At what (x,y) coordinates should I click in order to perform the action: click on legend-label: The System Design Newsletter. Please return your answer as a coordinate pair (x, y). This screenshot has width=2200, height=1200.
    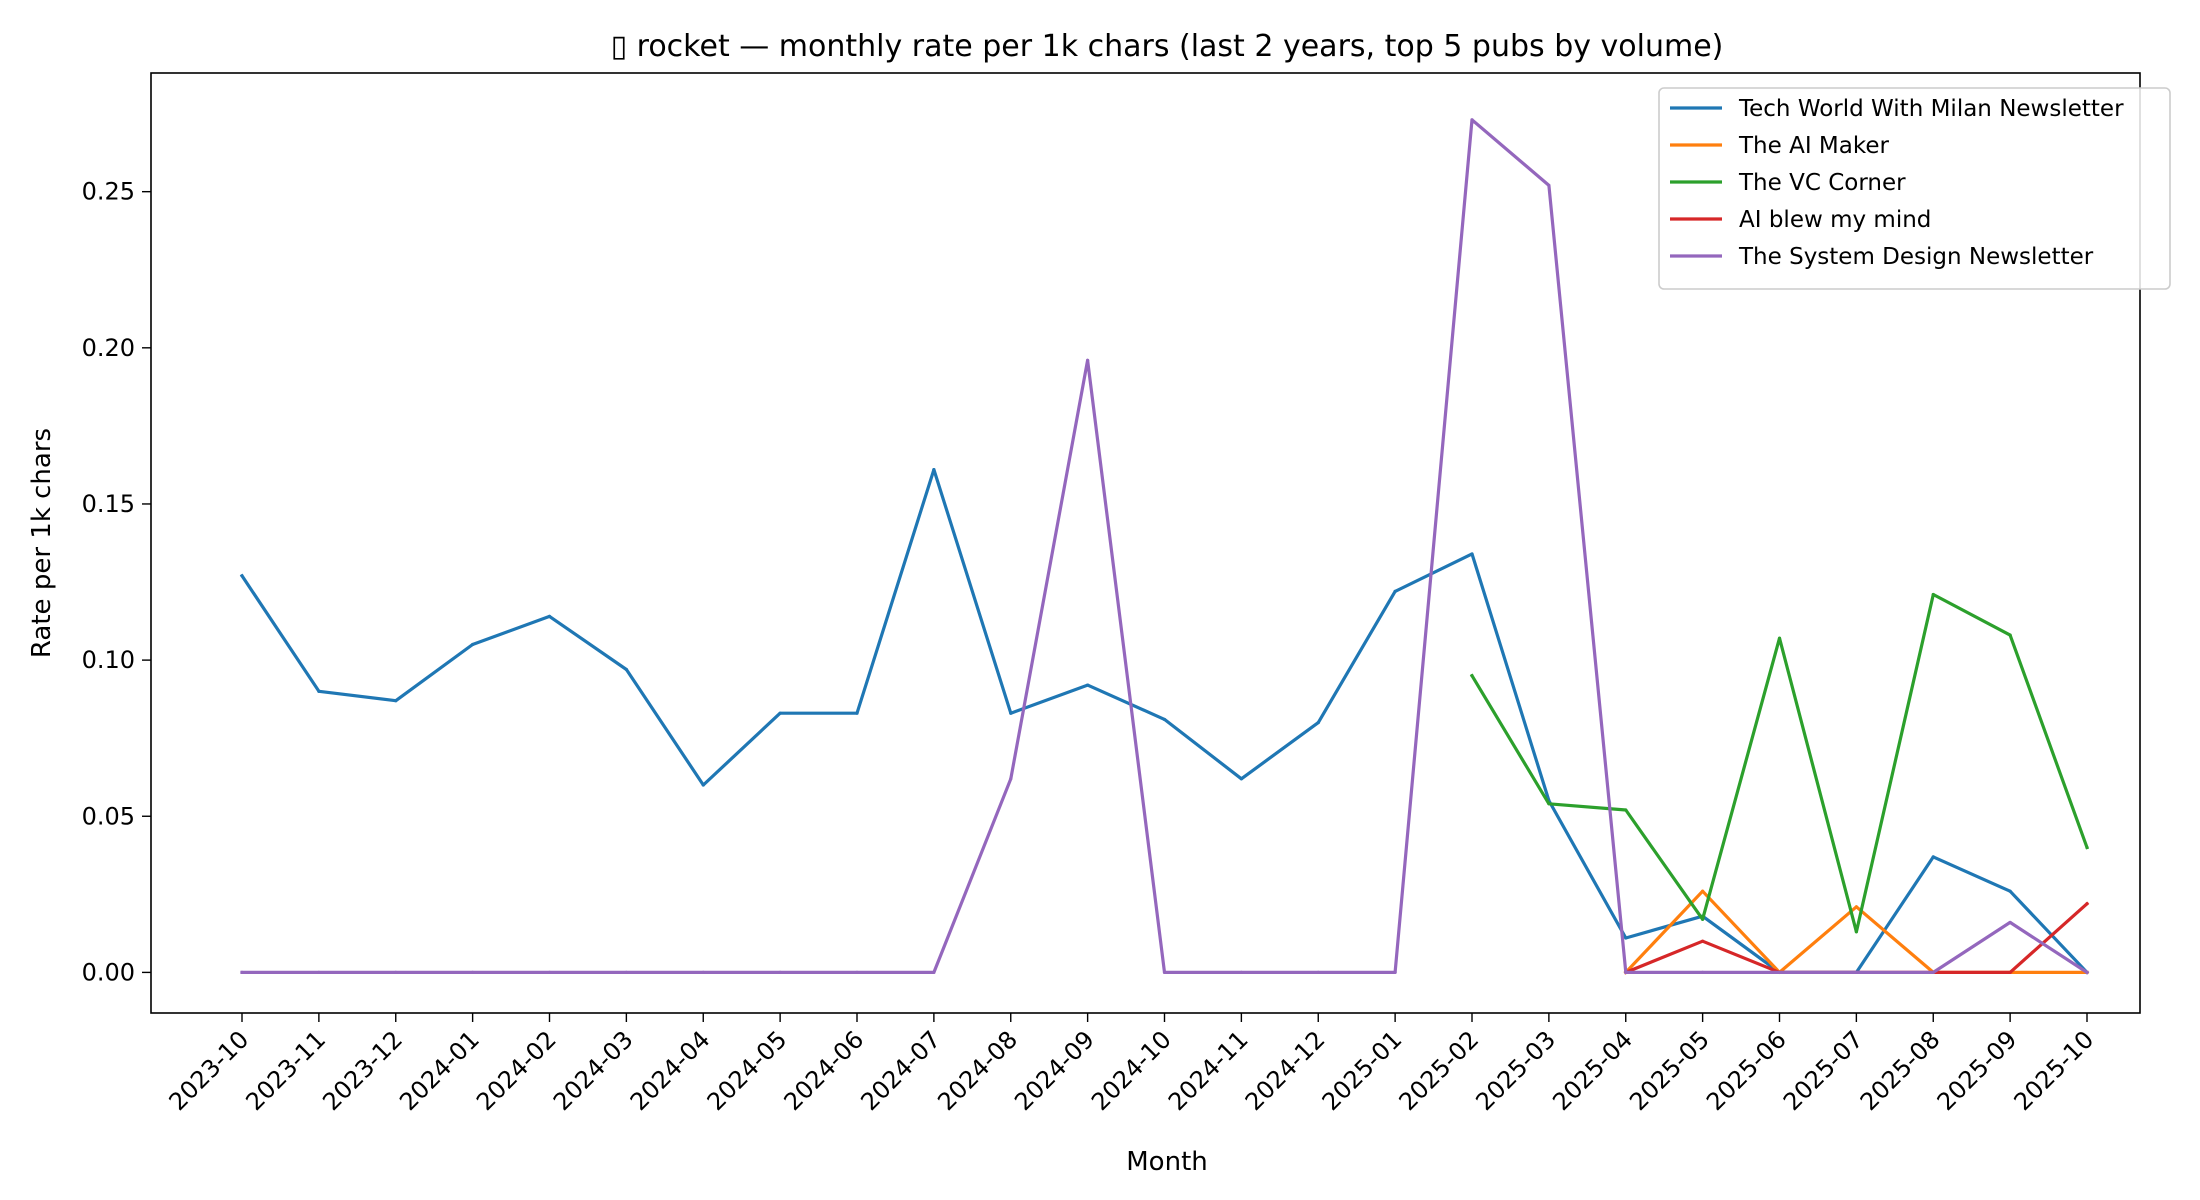
    Looking at the image, I should click on (1916, 257).